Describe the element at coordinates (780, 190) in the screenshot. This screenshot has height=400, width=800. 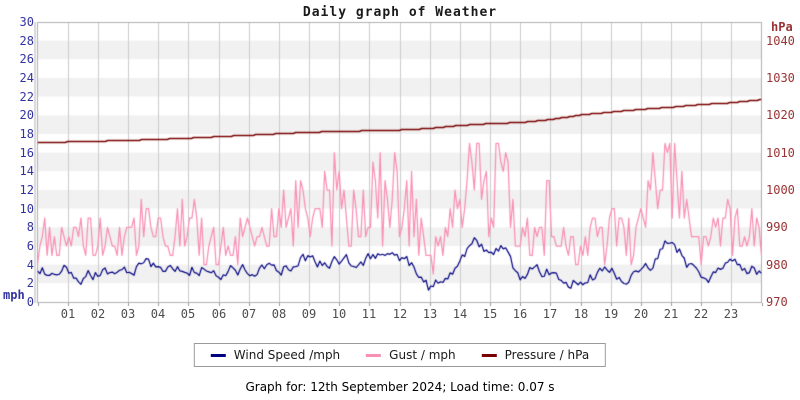
I see `right-axis-tick-label: 1000` at that location.